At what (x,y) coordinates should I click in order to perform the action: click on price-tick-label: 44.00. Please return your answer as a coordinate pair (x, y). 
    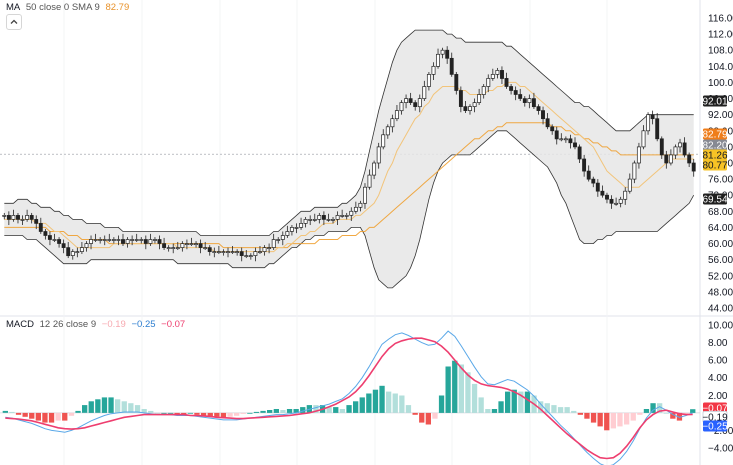
    Looking at the image, I should click on (720, 309).